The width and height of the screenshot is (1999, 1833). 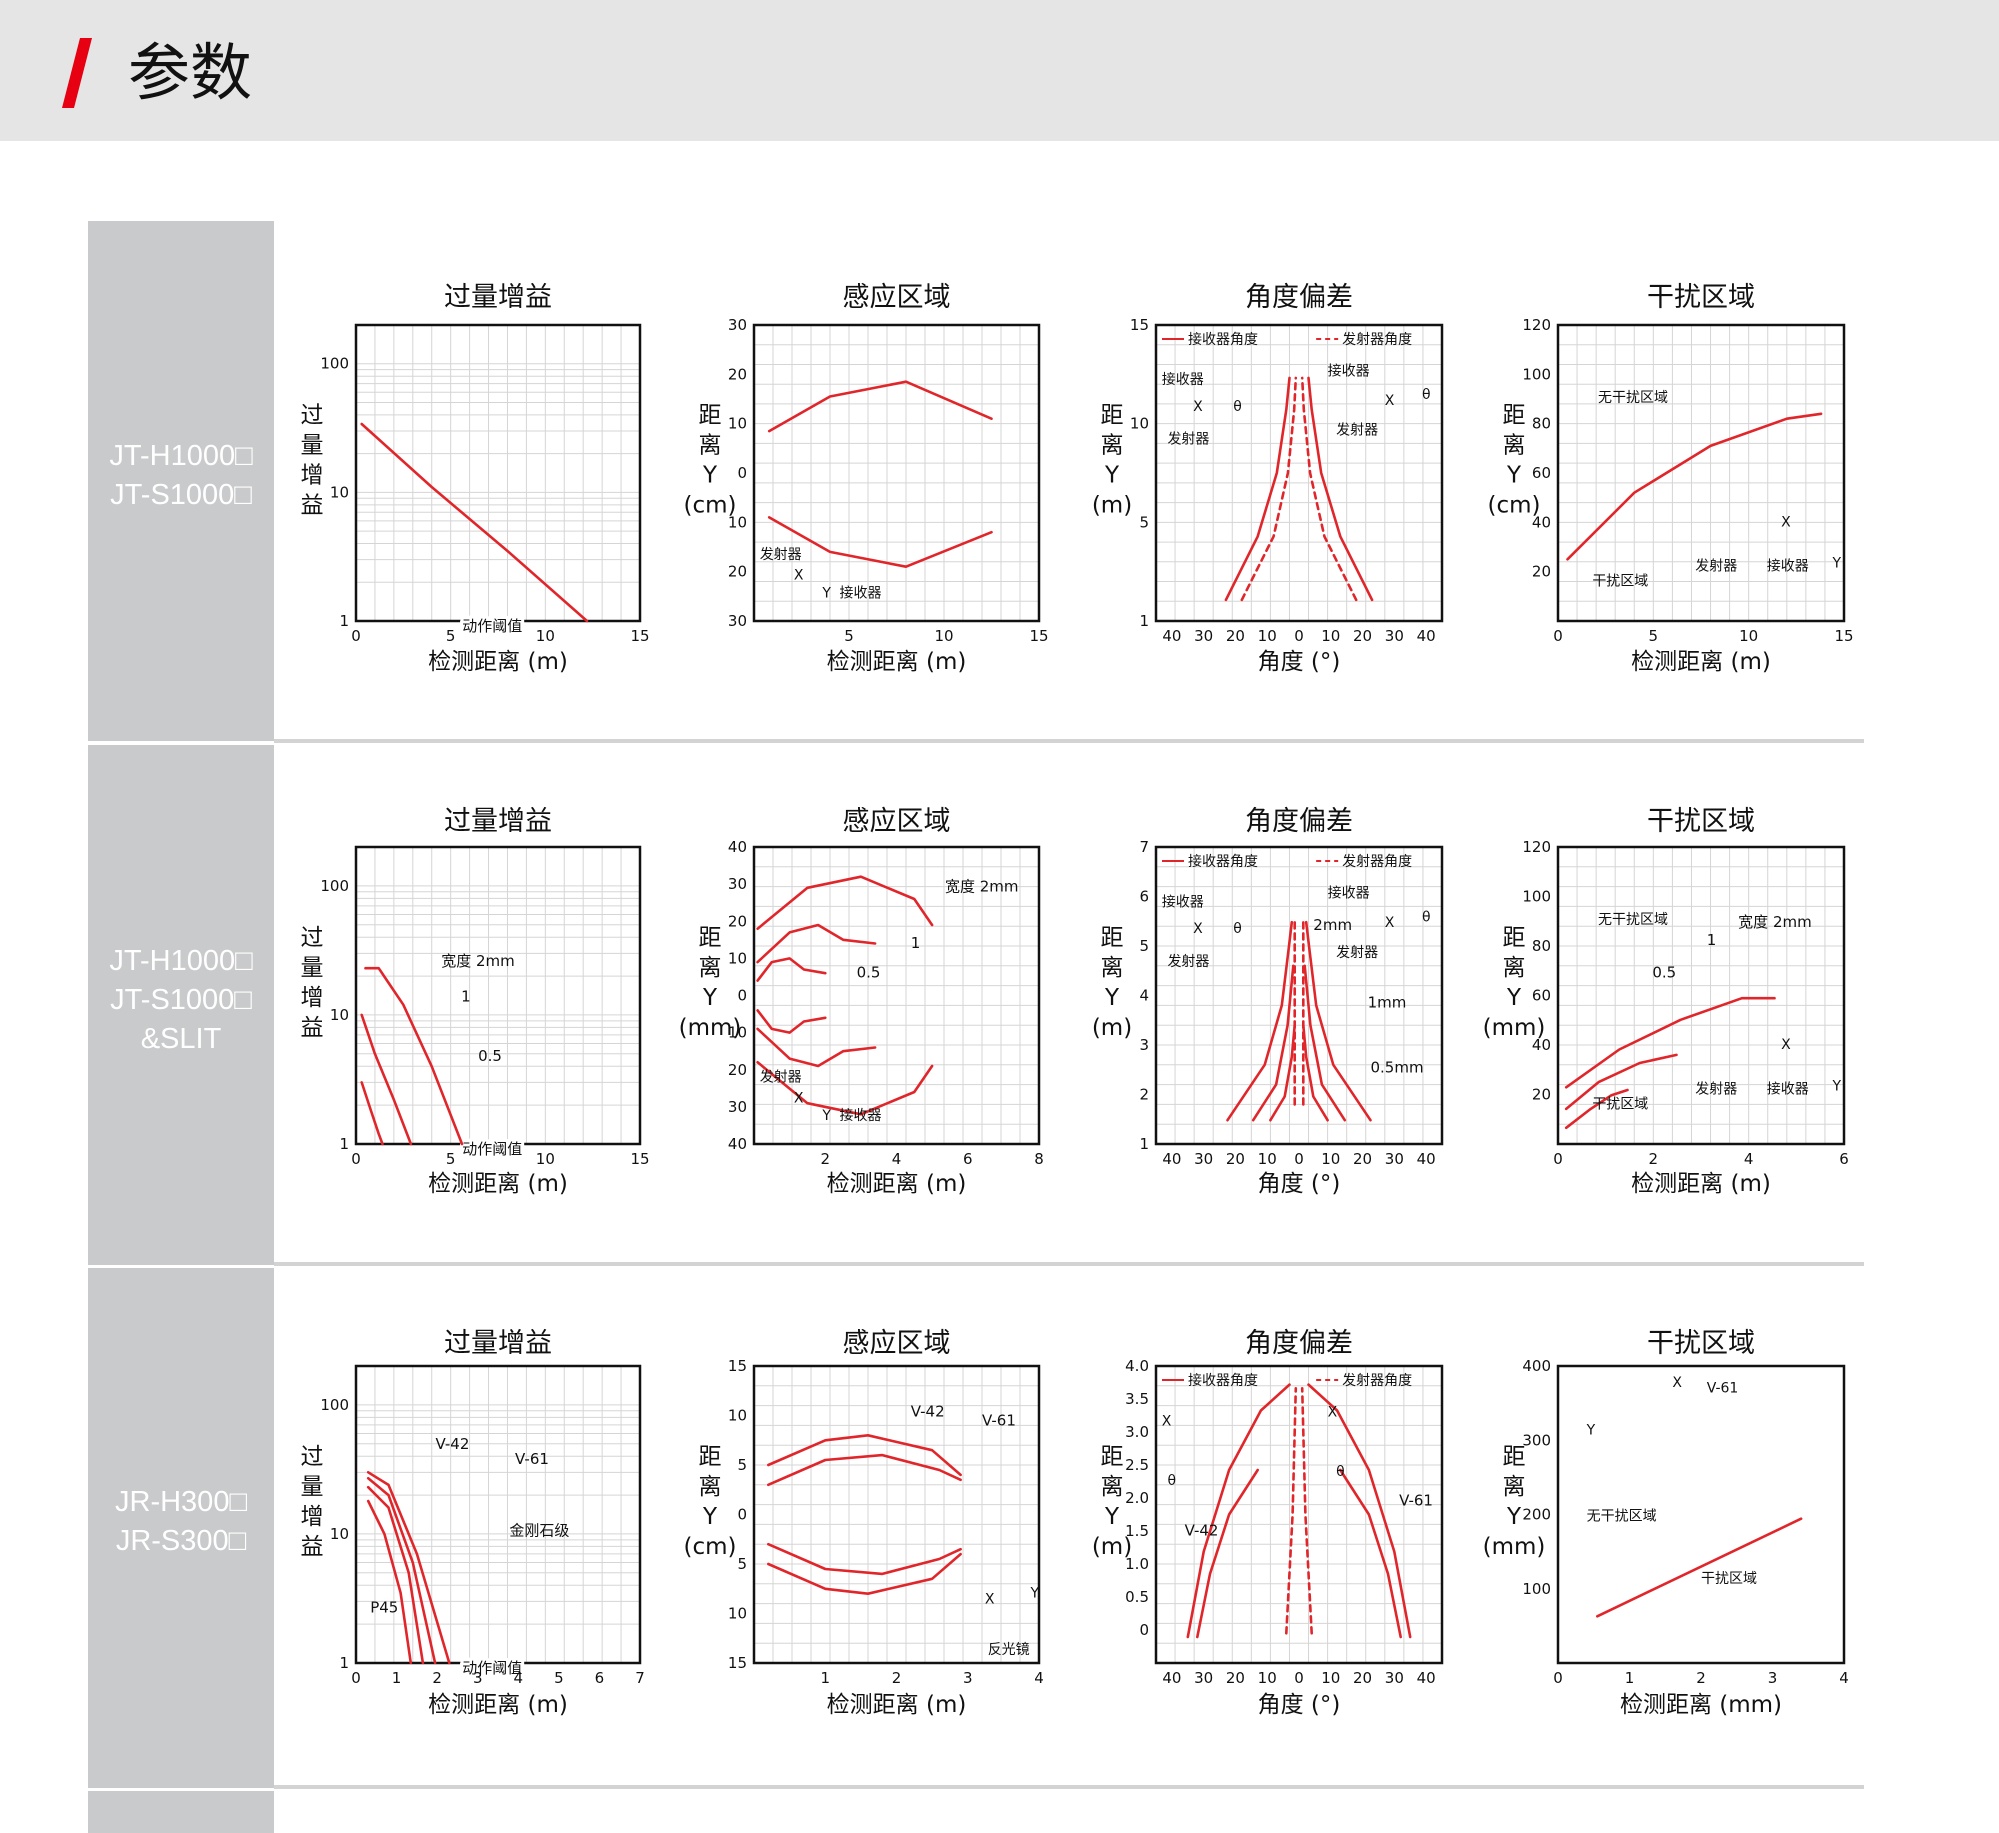 I want to click on x-tick-label: 2, so click(x=897, y=1678).